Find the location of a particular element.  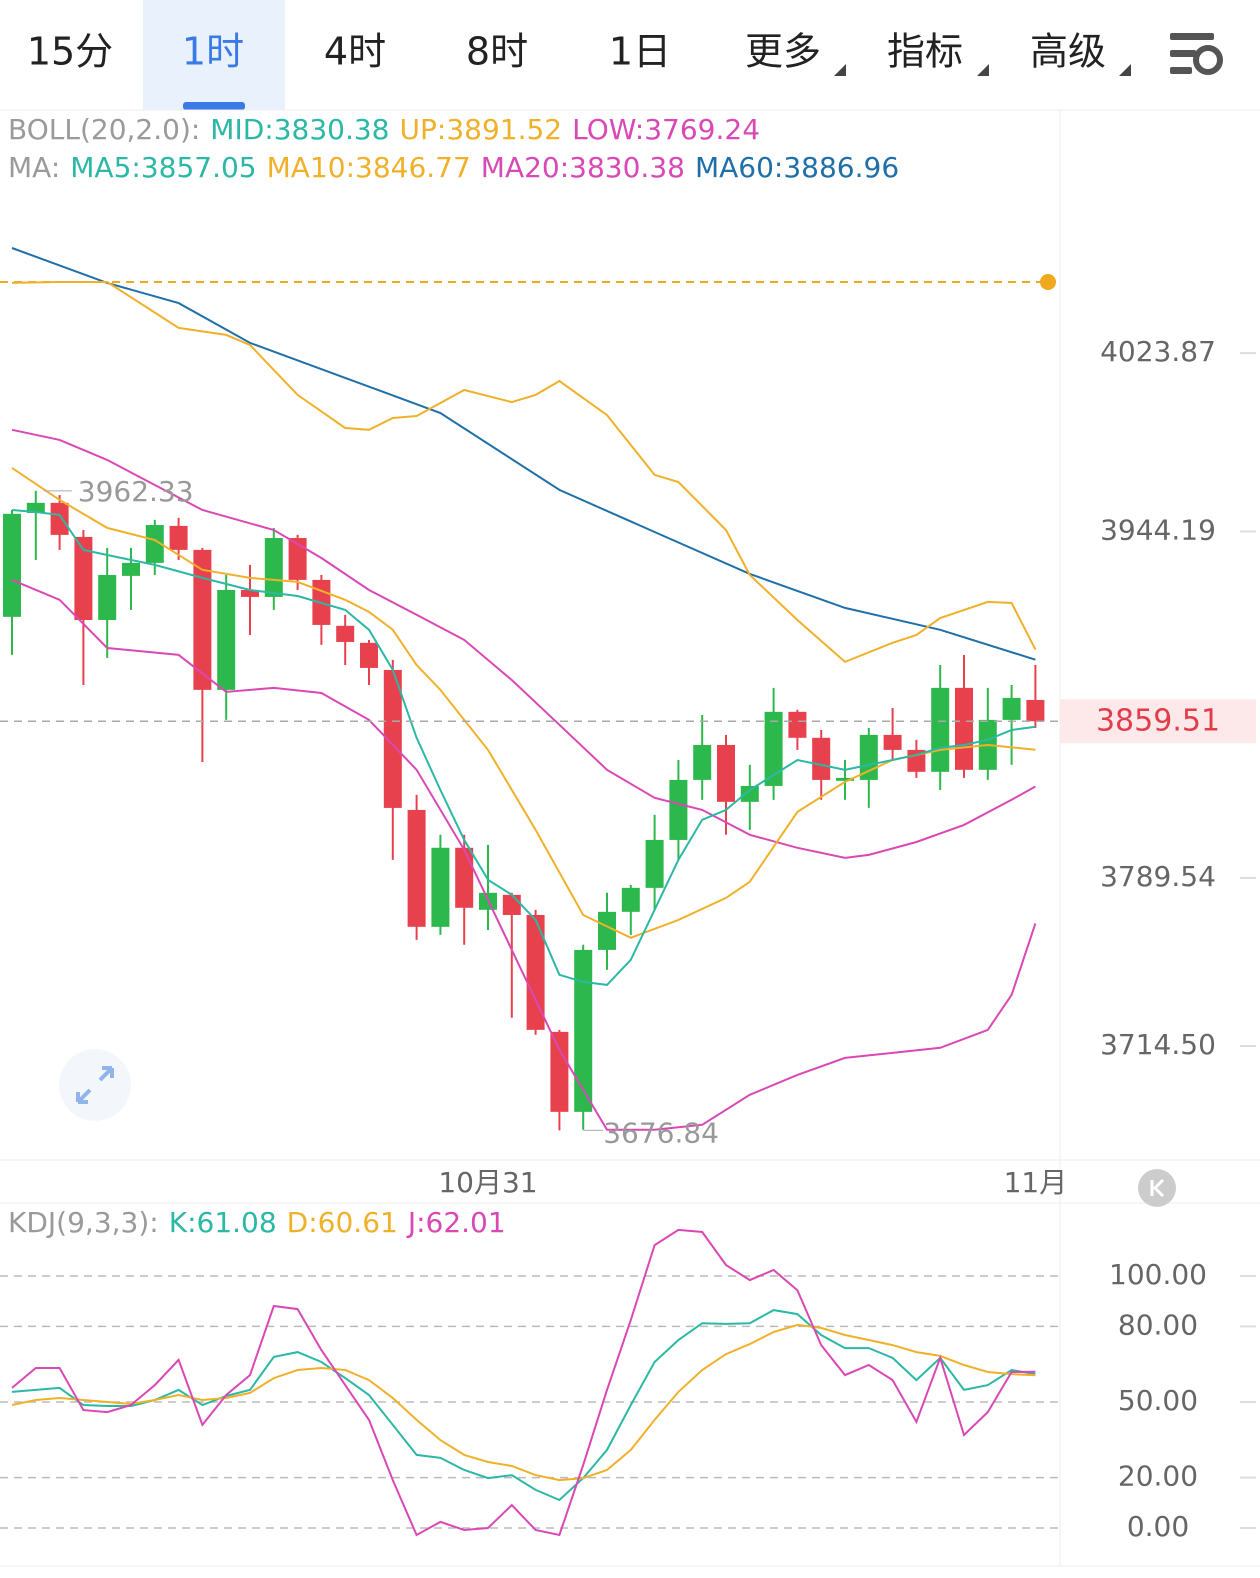

x-tick-label: 11月 is located at coordinates (1036, 1182).